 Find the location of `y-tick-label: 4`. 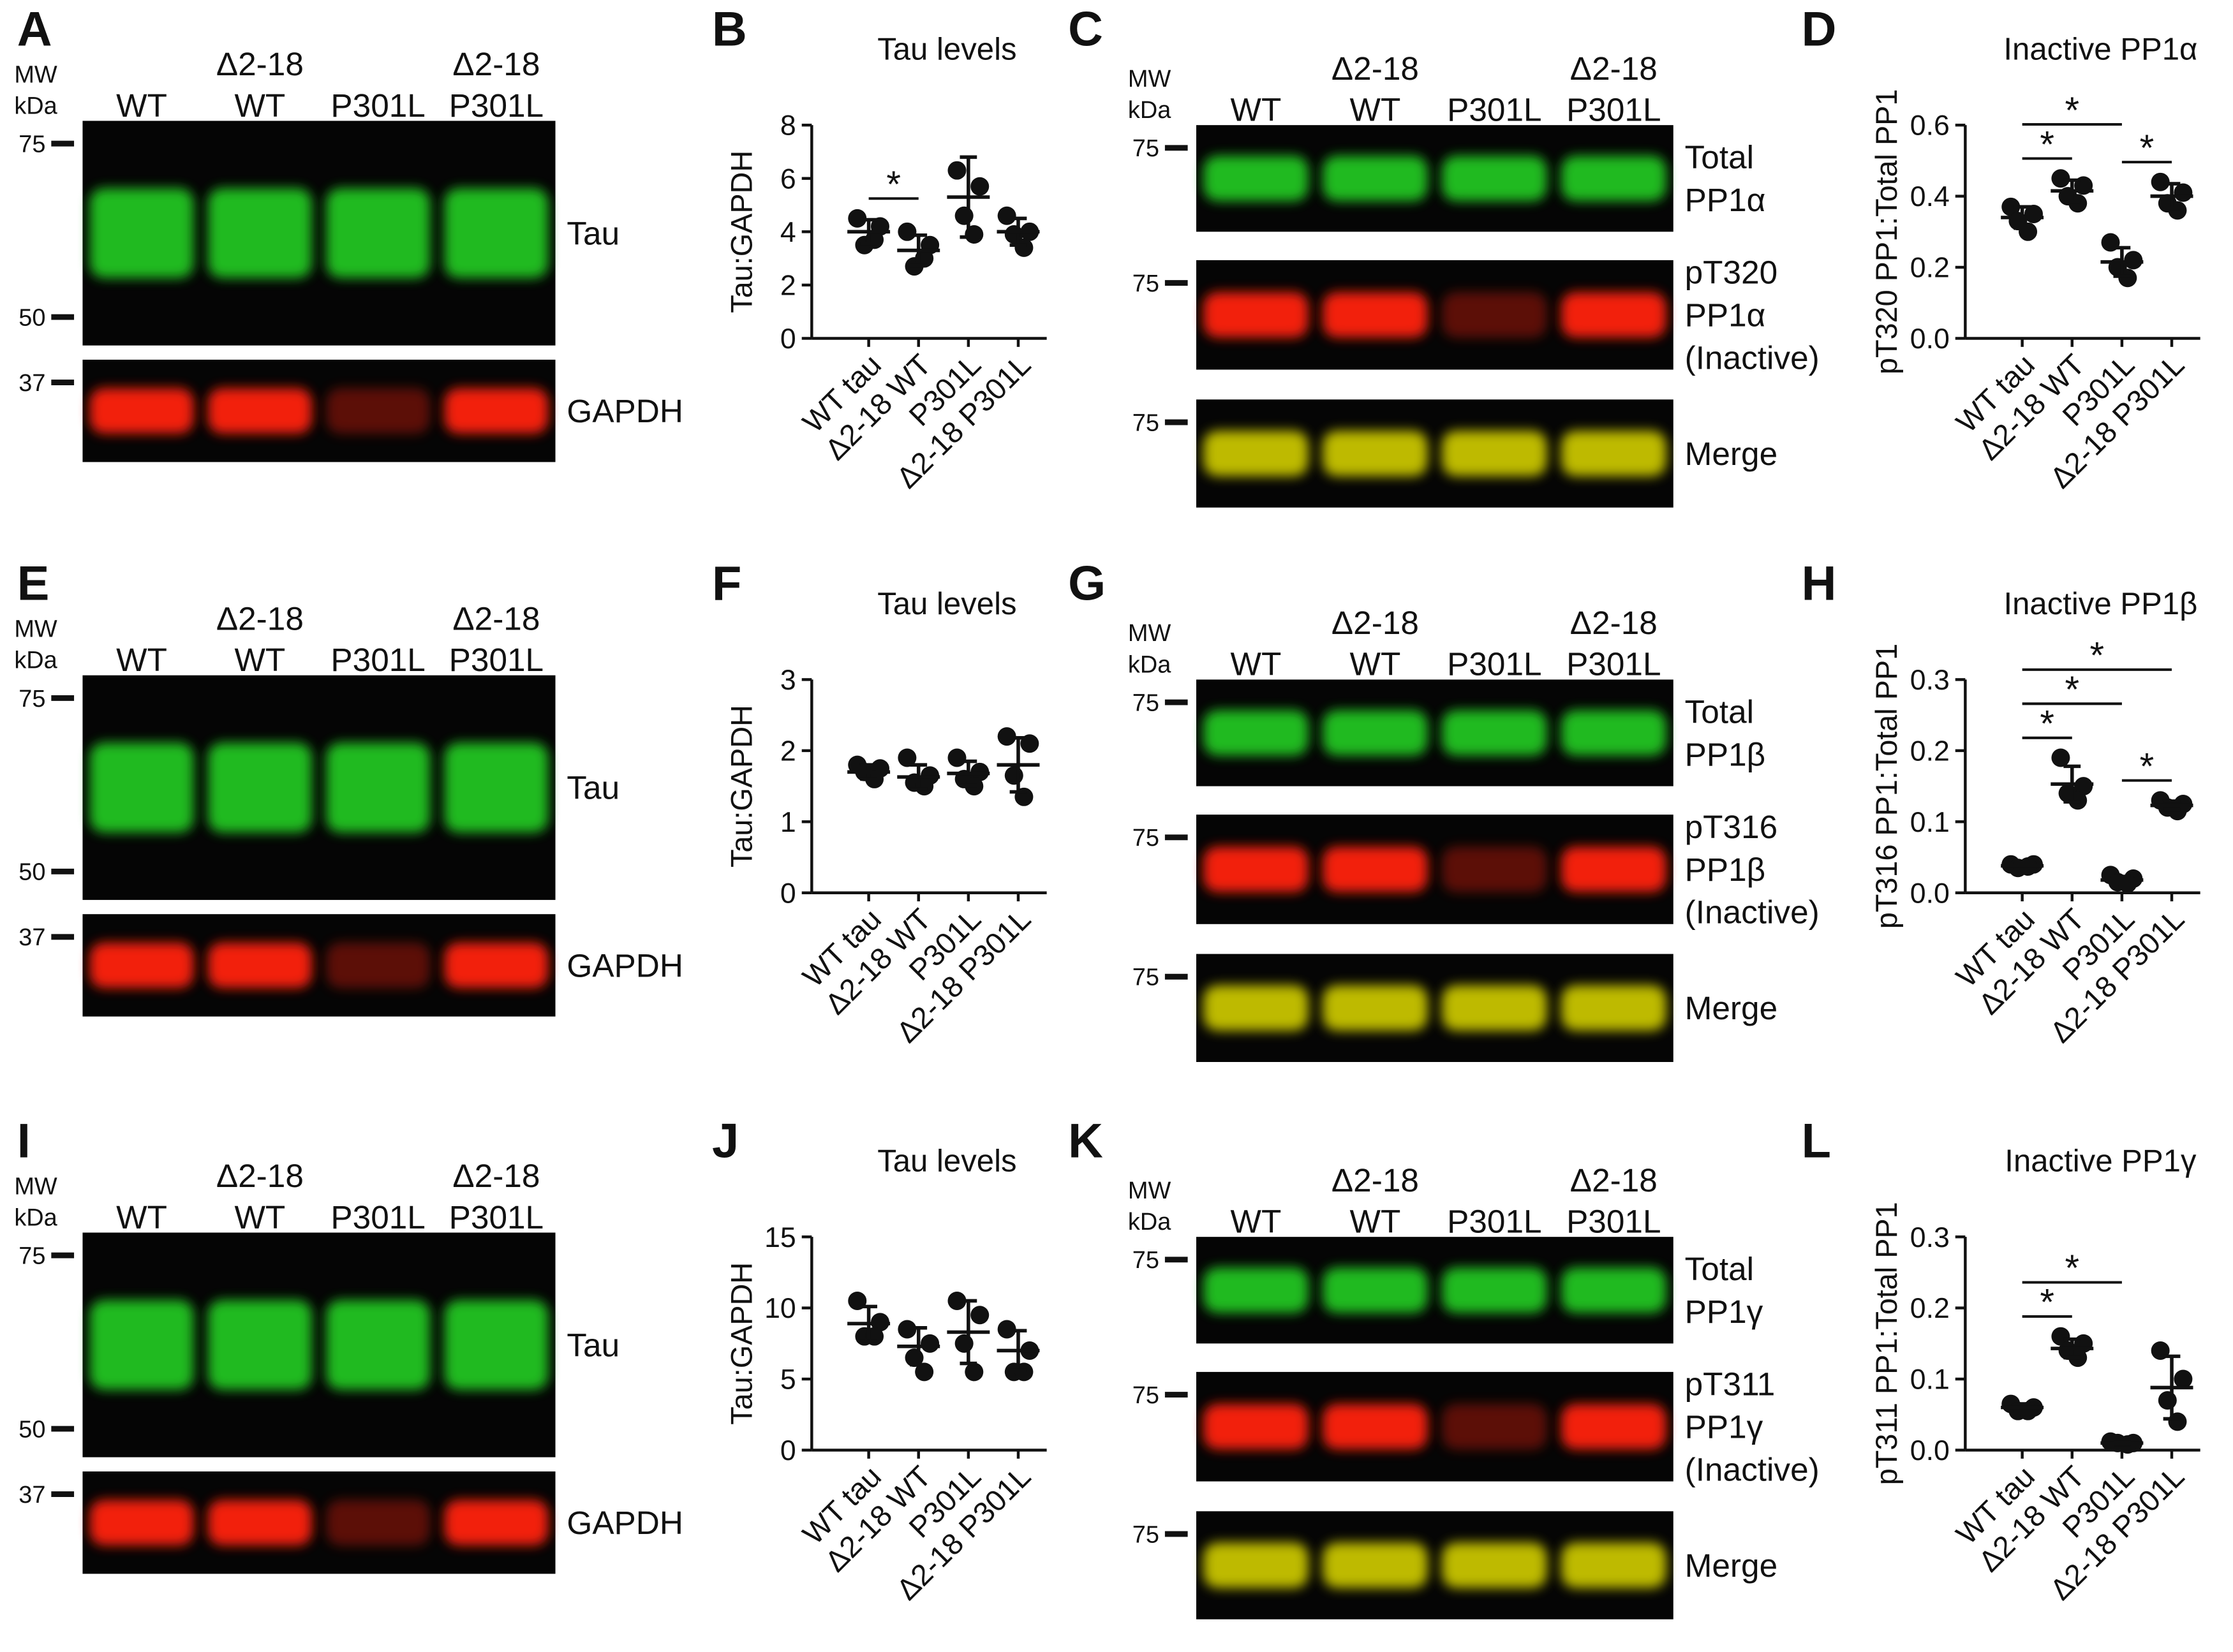

y-tick-label: 4 is located at coordinates (788, 233).